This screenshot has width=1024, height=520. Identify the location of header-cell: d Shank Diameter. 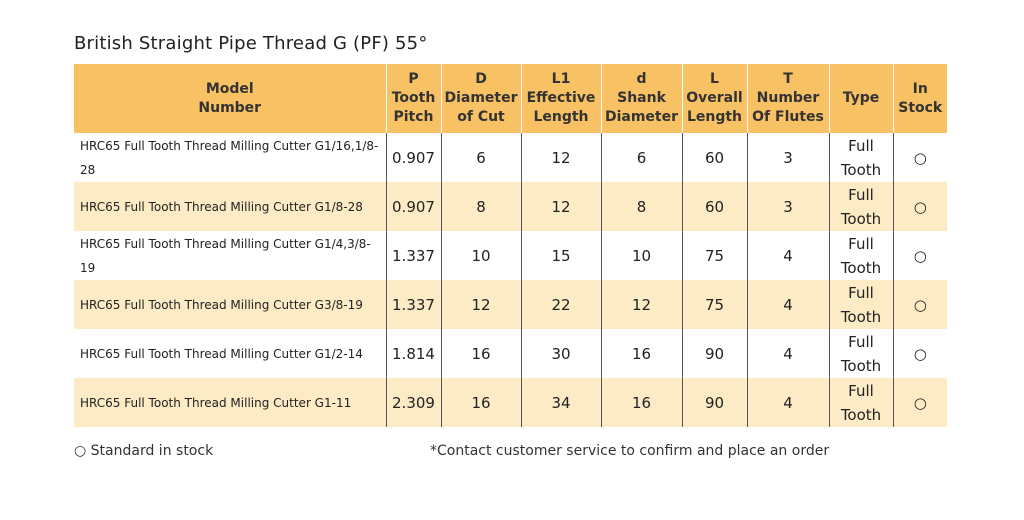
(641, 98).